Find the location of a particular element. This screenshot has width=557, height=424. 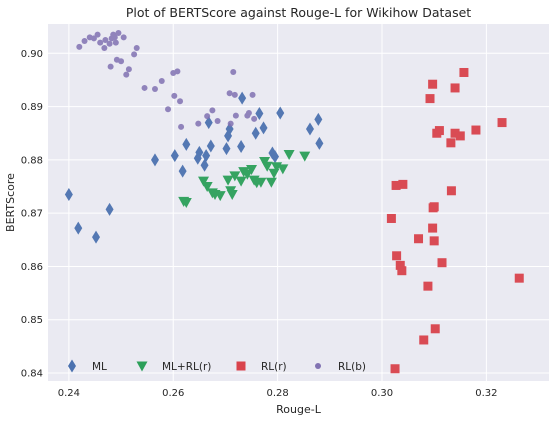

legend-item: RL(r) is located at coordinates (261, 367).